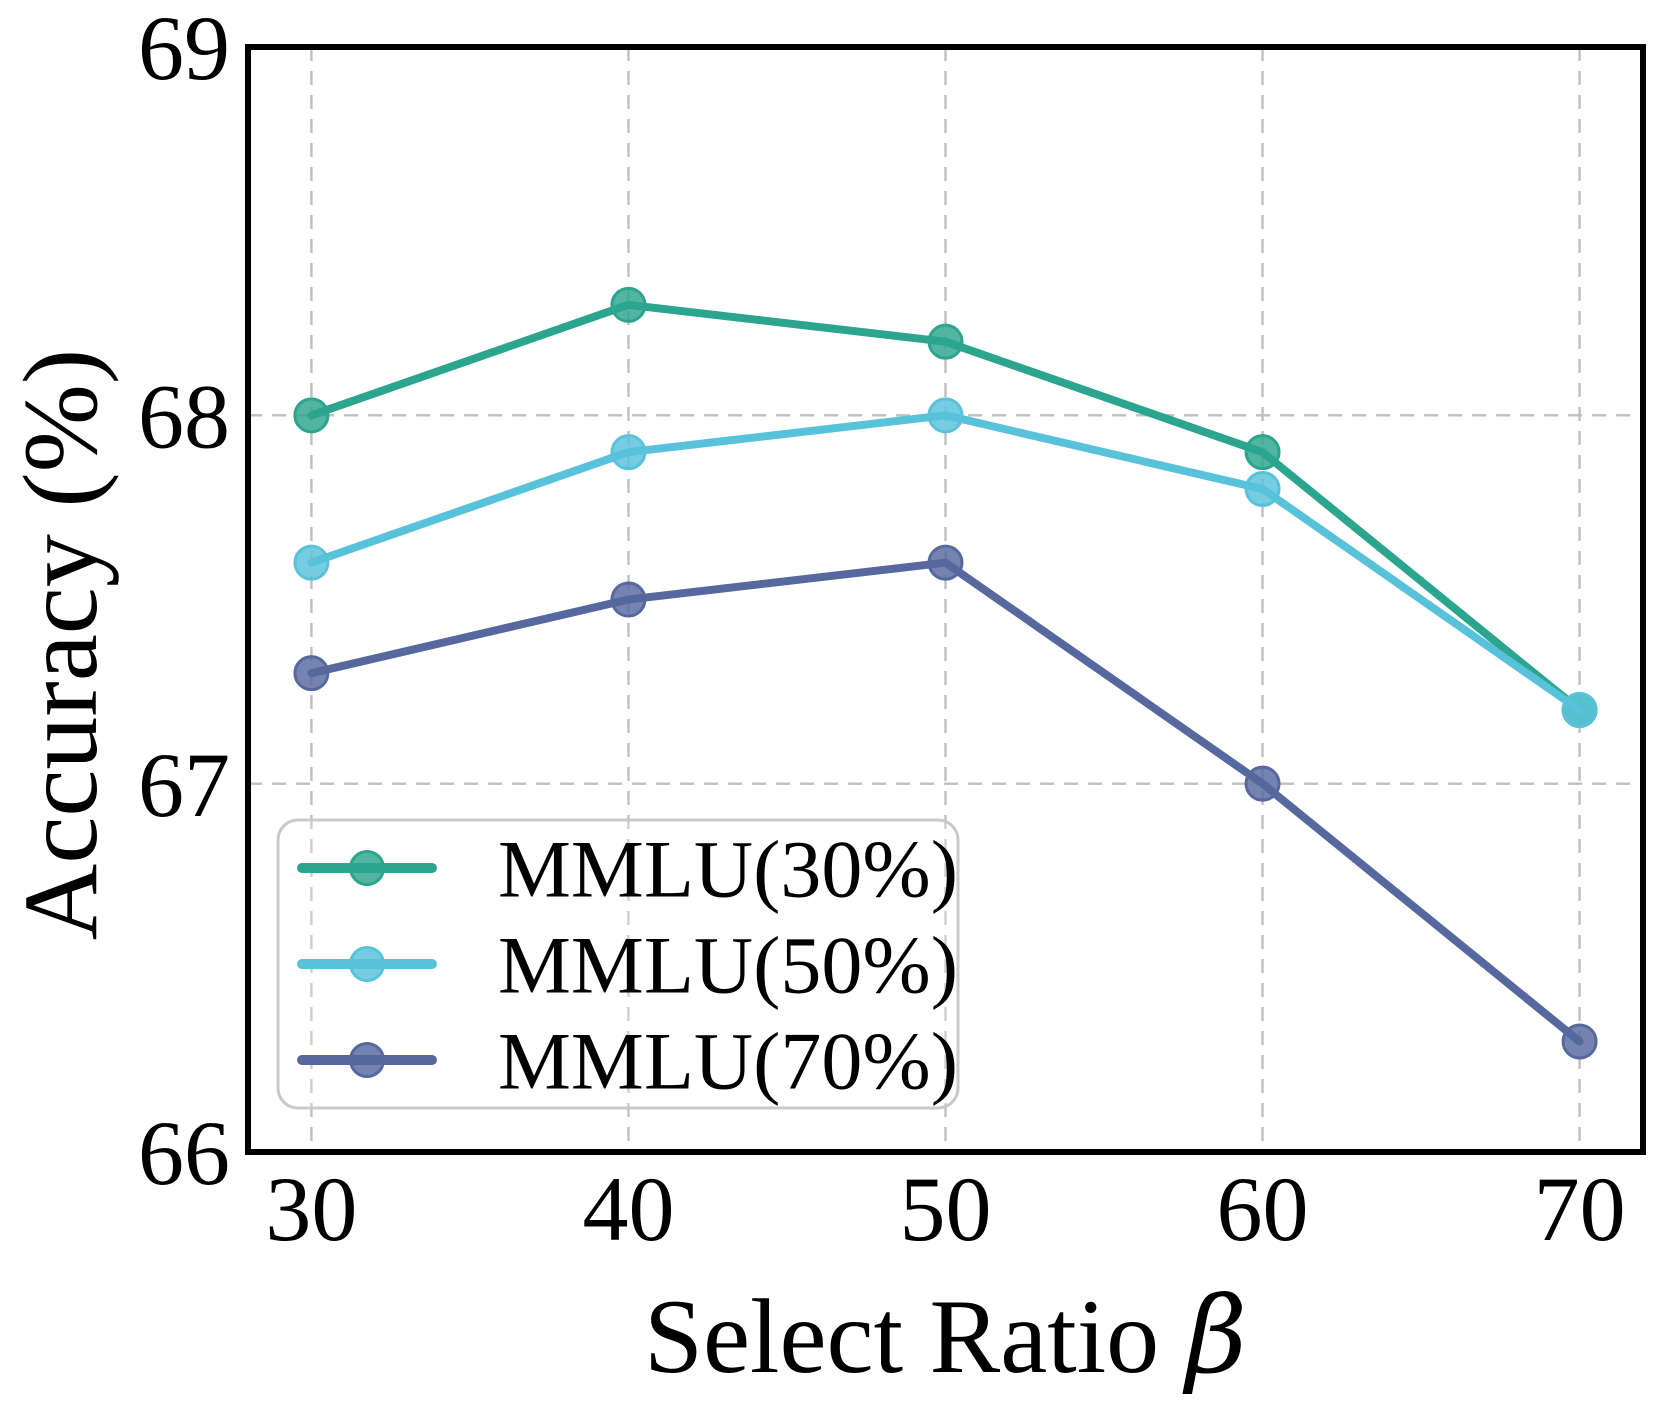 Image resolution: width=1661 pixels, height=1426 pixels. What do you see at coordinates (311, 1209) in the screenshot?
I see `x-tick-label-30: 30` at bounding box center [311, 1209].